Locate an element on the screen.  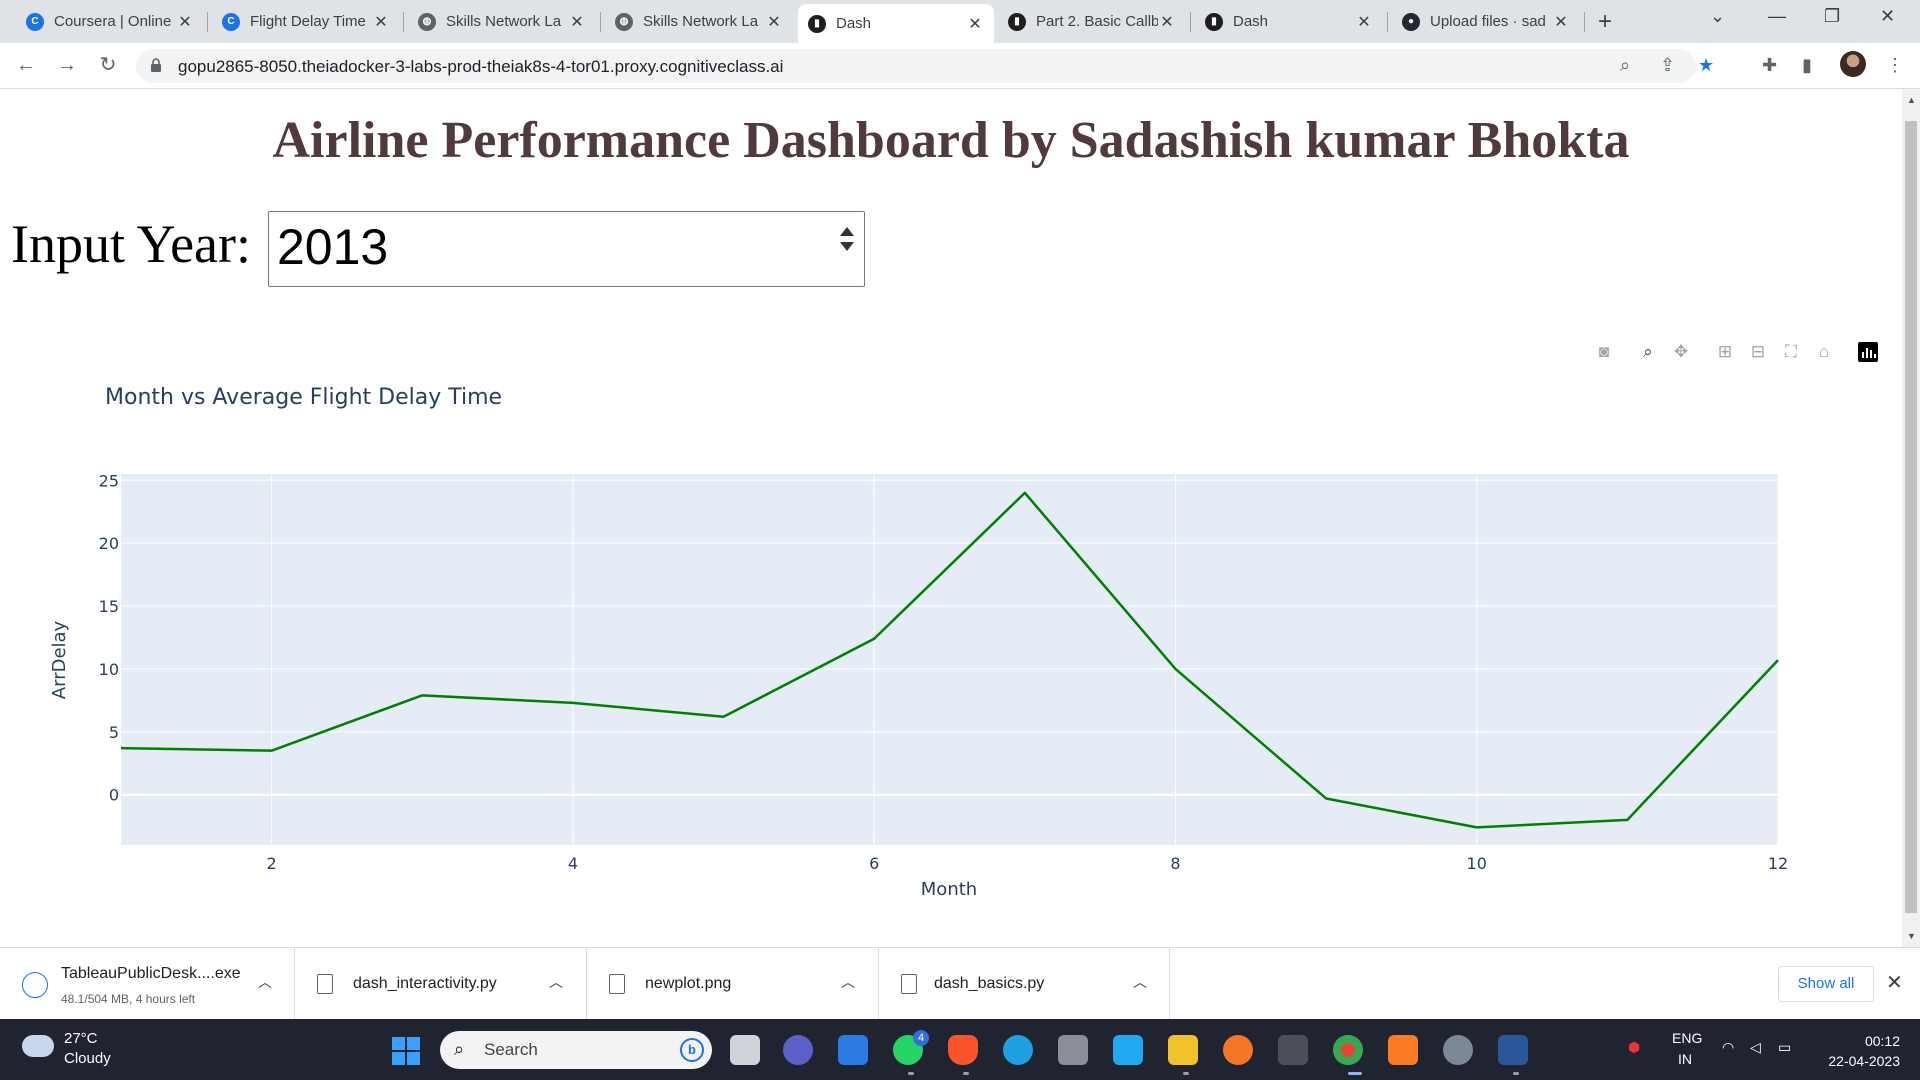
share-icon: ⇪ is located at coordinates (1668, 65).